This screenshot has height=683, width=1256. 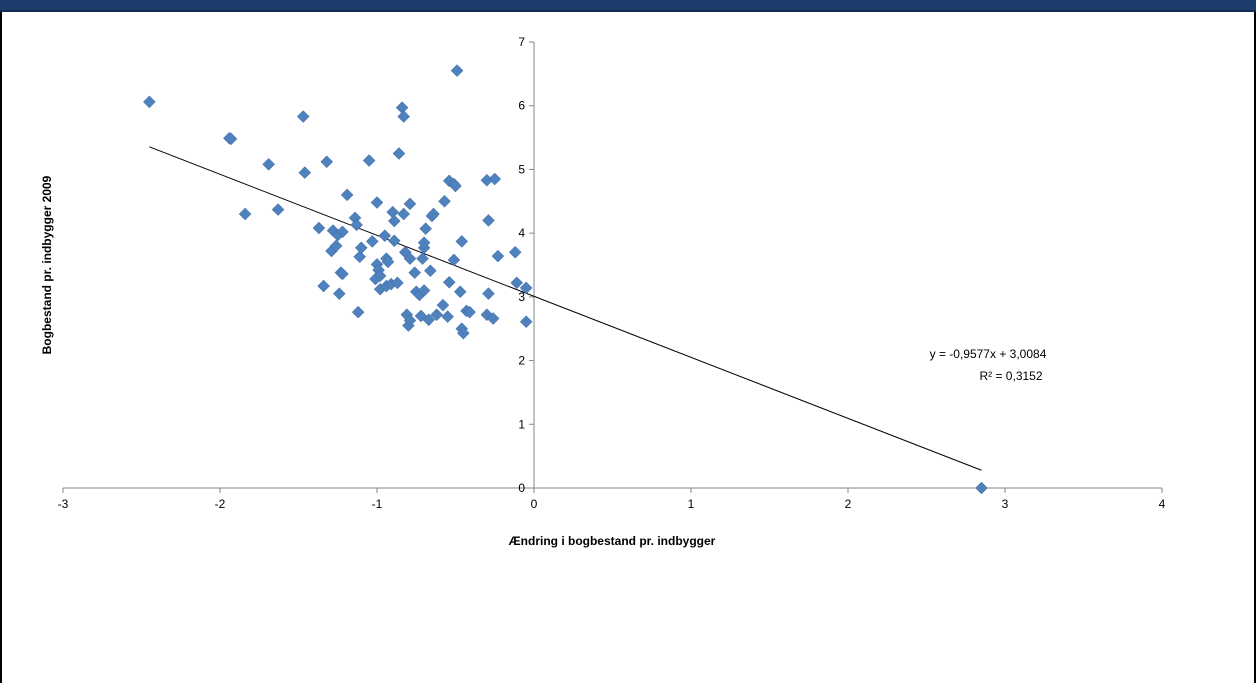 What do you see at coordinates (521, 297) in the screenshot?
I see `y-tick-label: 3` at bounding box center [521, 297].